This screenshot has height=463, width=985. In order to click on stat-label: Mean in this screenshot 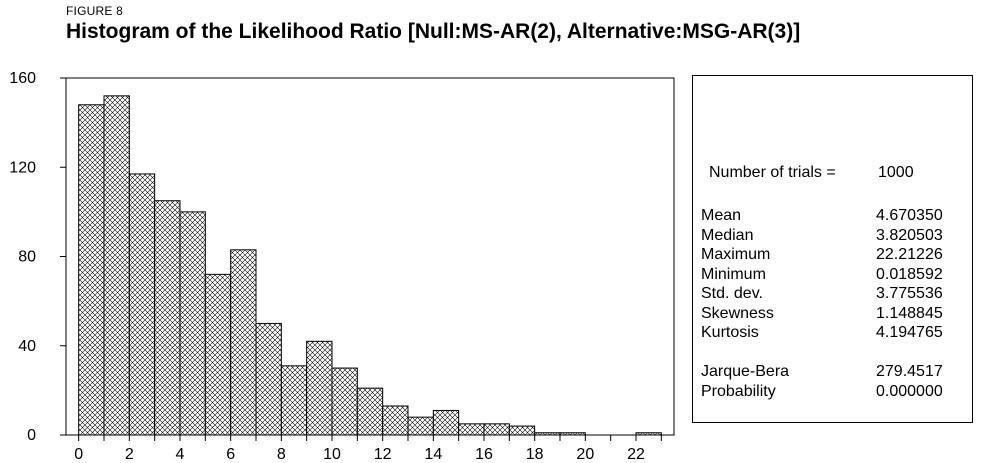, I will do `click(721, 215)`.